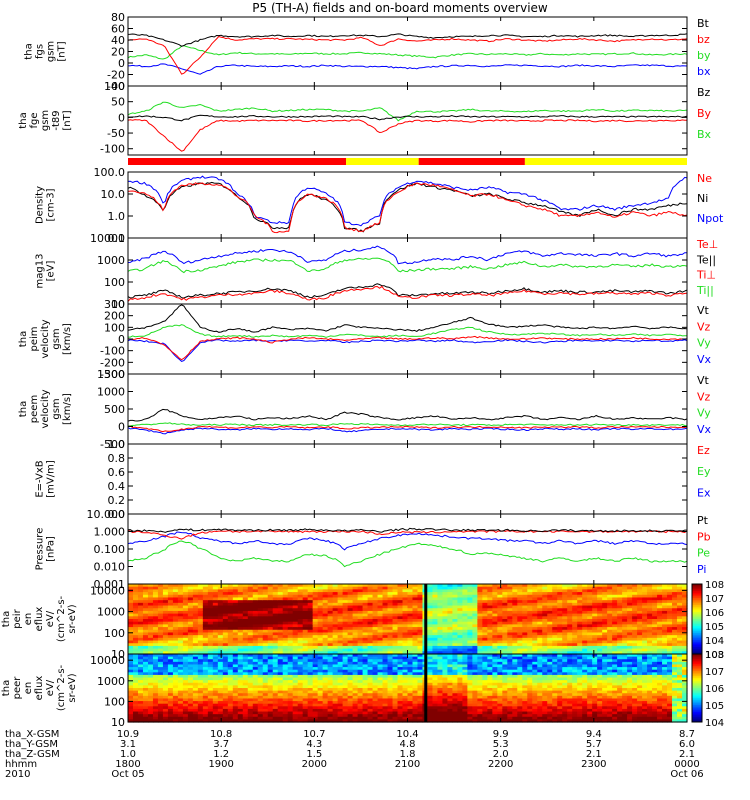 The image size is (750, 800). Describe the element at coordinates (407, 348) in the screenshot. I see `series-line` at that location.